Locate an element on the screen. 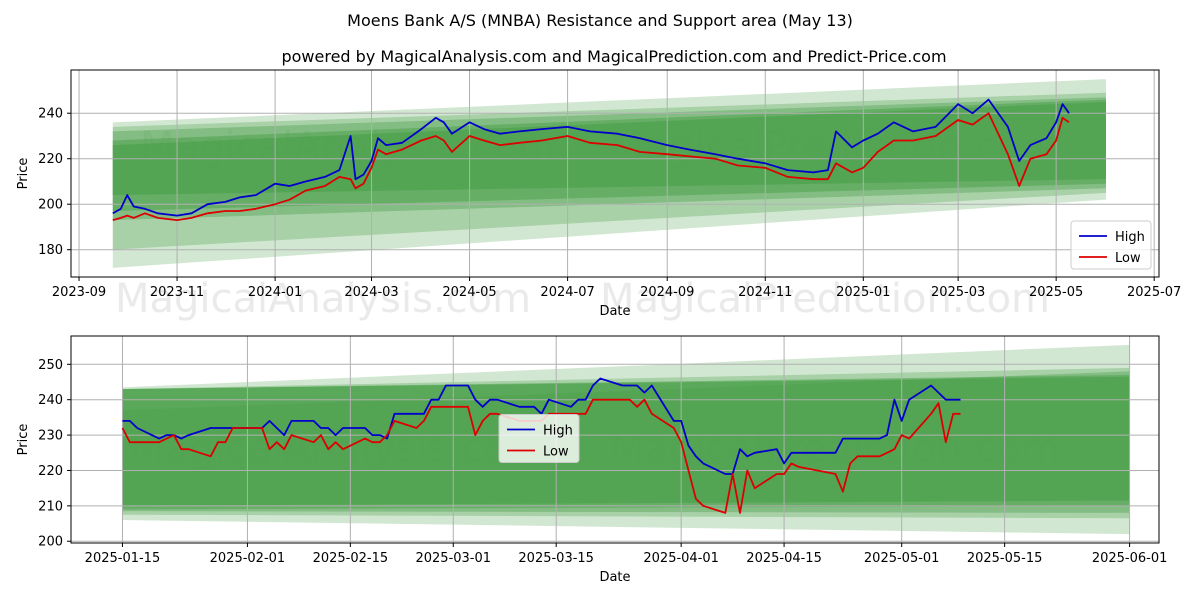 The image size is (1200, 600). x-tick-label: 2025-05-01 is located at coordinates (902, 558).